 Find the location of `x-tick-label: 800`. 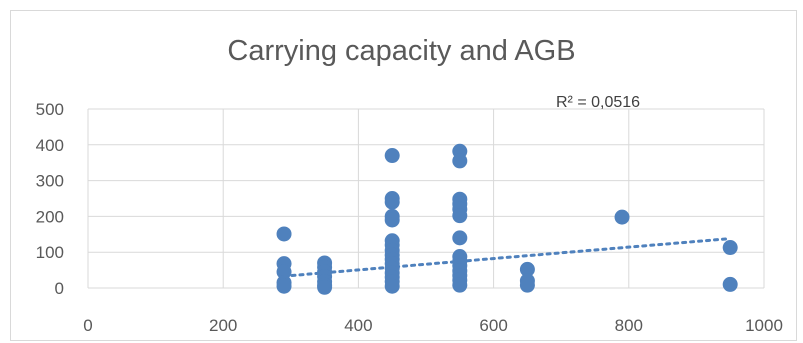

x-tick-label: 800 is located at coordinates (629, 325).